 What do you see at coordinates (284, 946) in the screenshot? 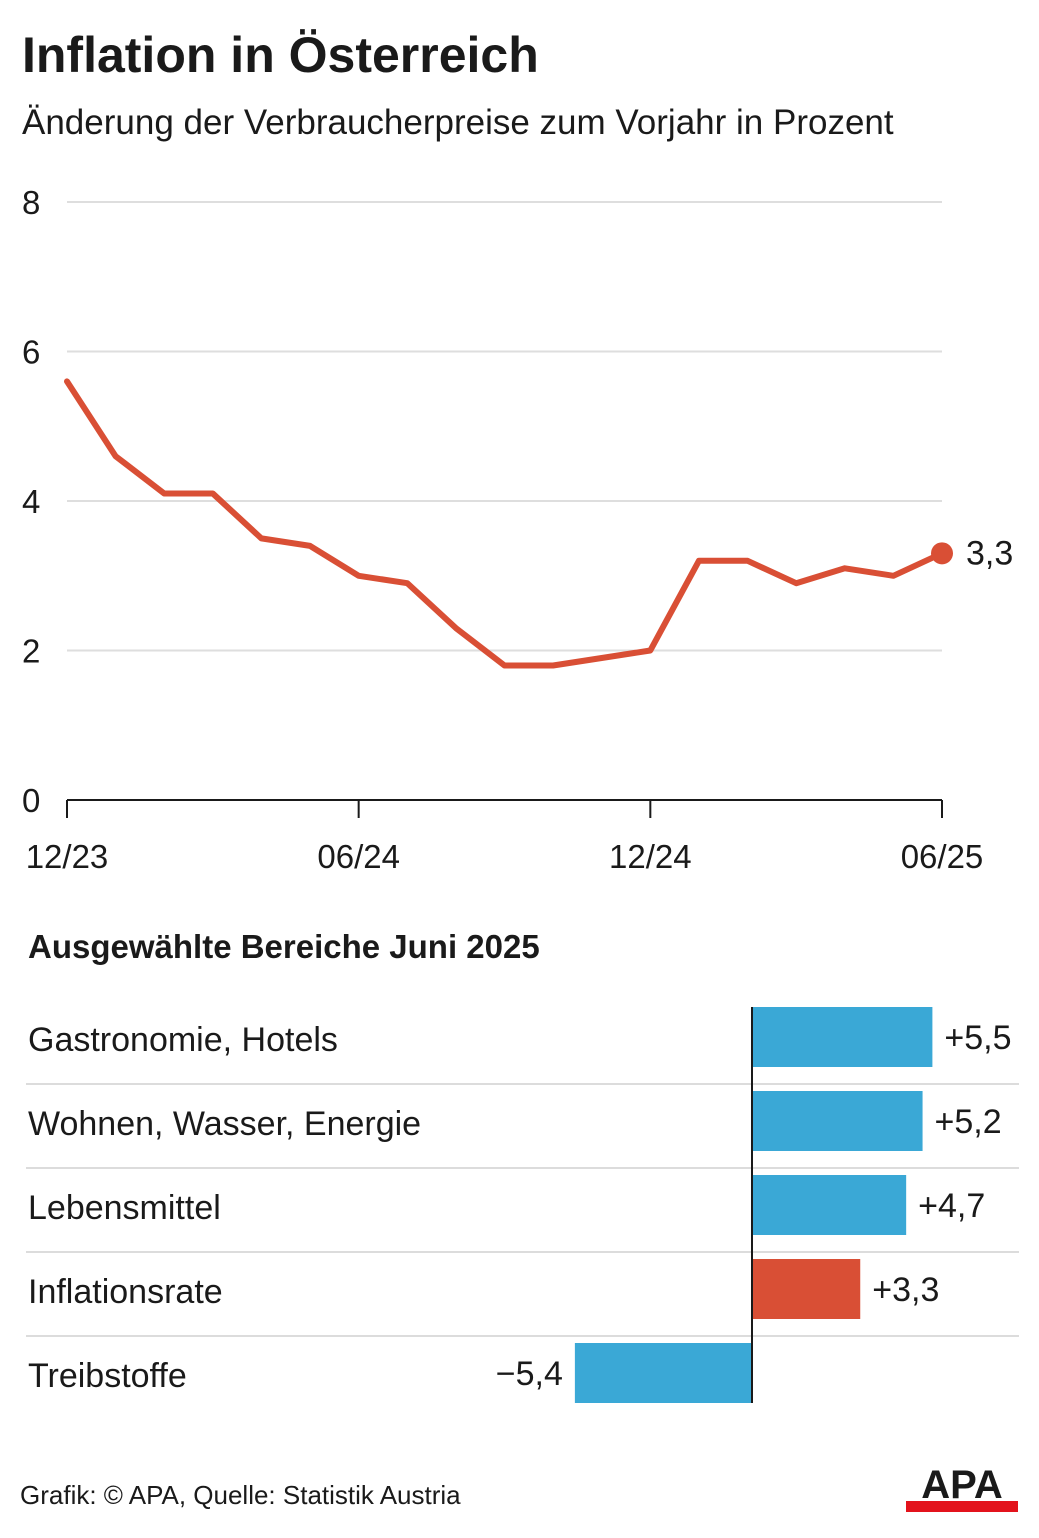
I see `bar-chart-title: Ausgewählte Bereiche Juni 2025` at bounding box center [284, 946].